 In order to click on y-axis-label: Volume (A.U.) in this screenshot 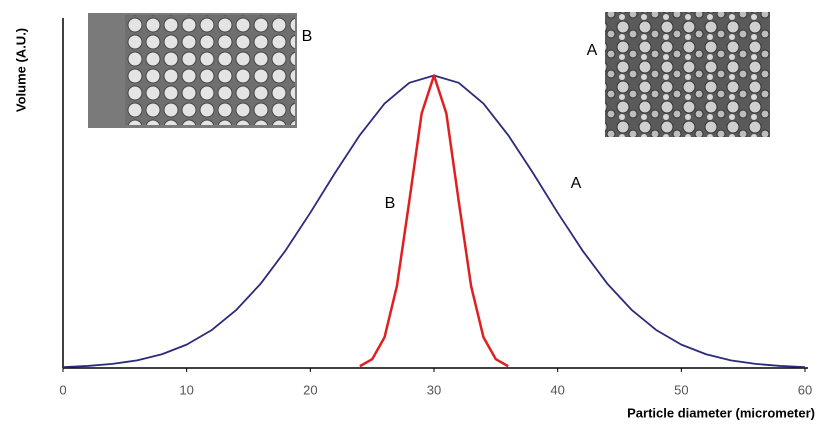, I will do `click(20, 70)`.